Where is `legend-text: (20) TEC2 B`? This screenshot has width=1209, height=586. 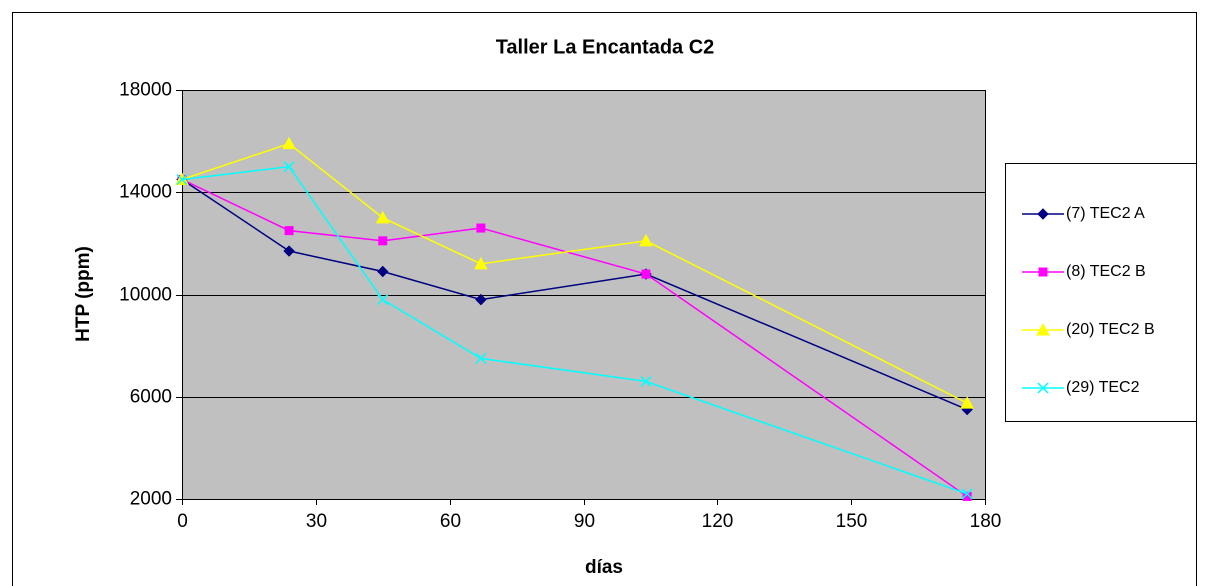
legend-text: (20) TEC2 B is located at coordinates (1110, 329).